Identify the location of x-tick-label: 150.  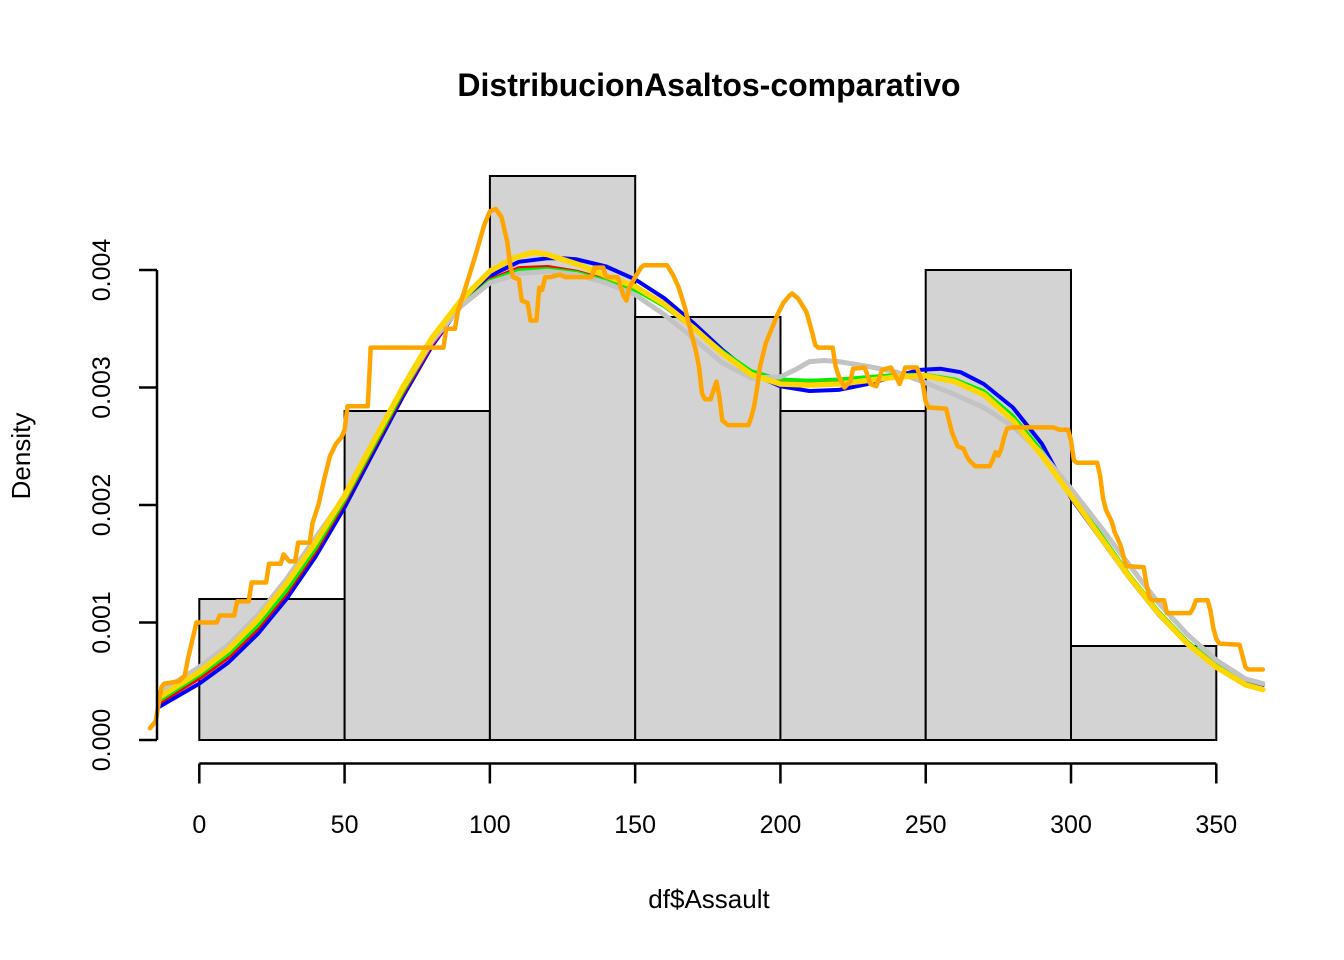
(635, 825).